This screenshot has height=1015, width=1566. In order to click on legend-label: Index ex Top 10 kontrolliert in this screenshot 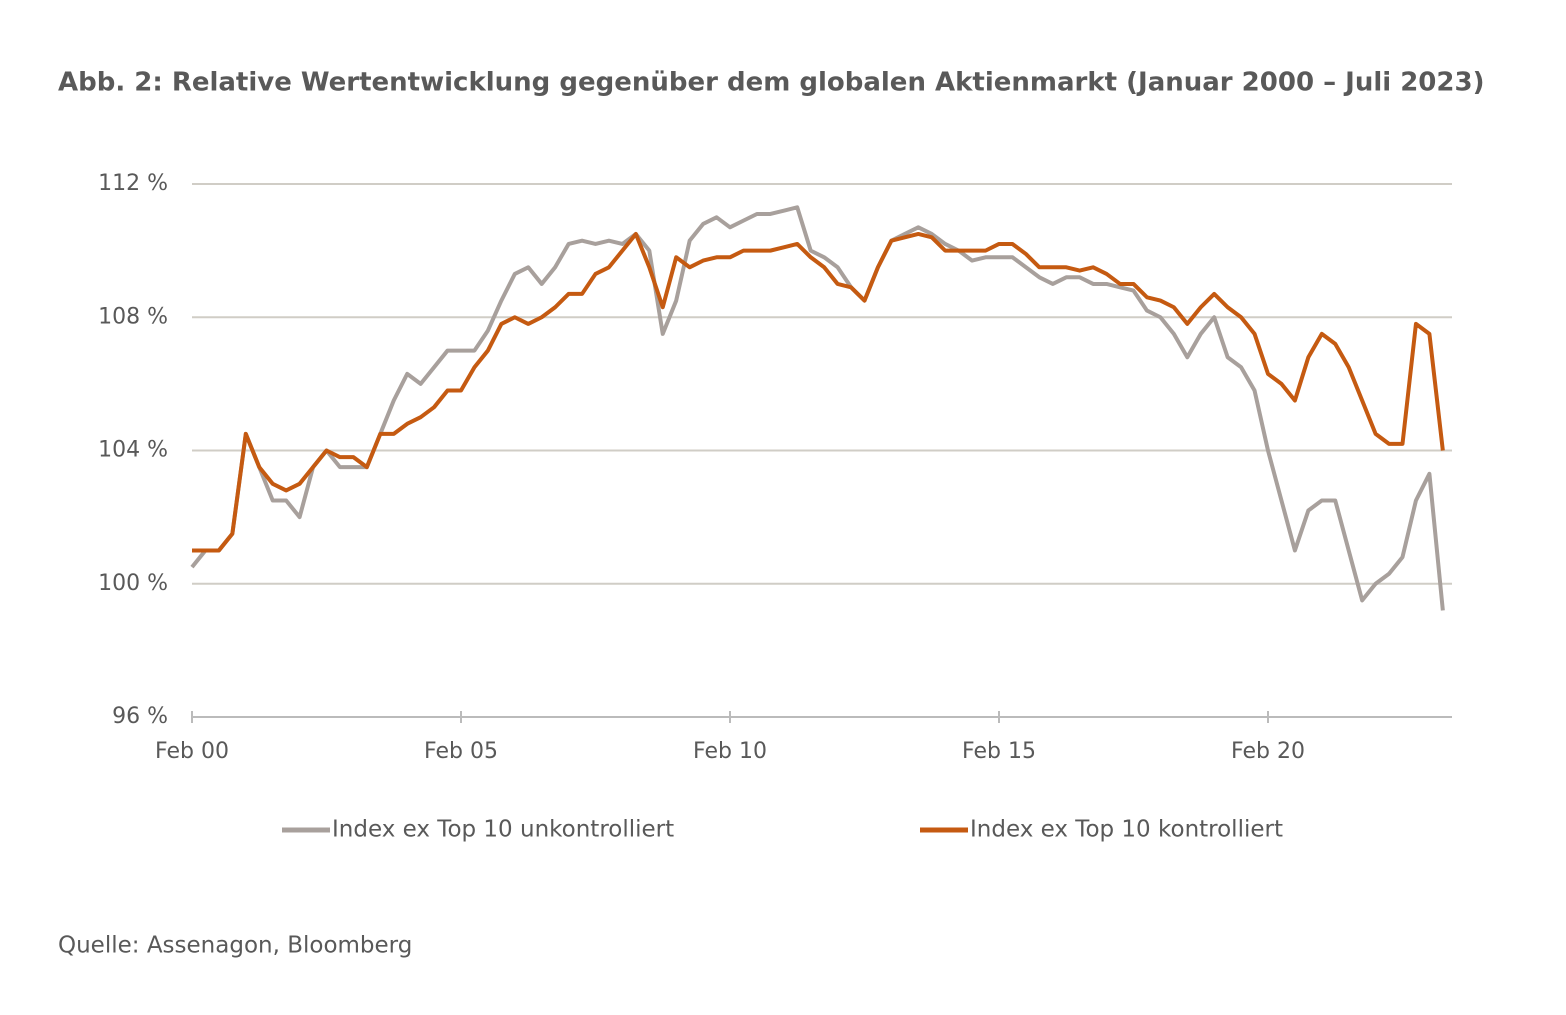, I will do `click(1126, 830)`.